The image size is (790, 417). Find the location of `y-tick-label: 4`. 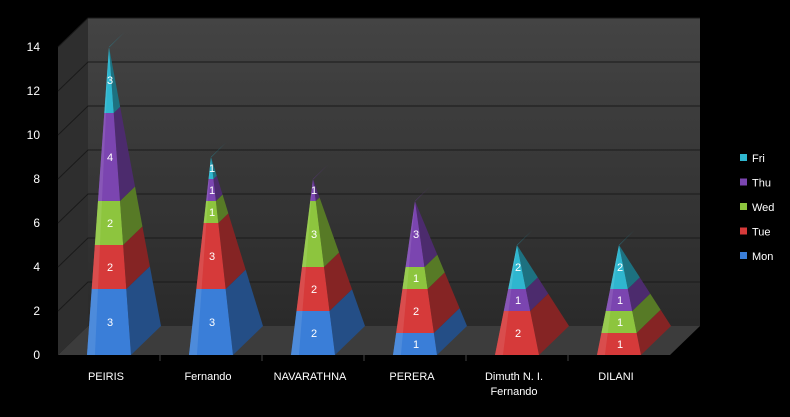

y-tick-label: 4 is located at coordinates (36, 267).